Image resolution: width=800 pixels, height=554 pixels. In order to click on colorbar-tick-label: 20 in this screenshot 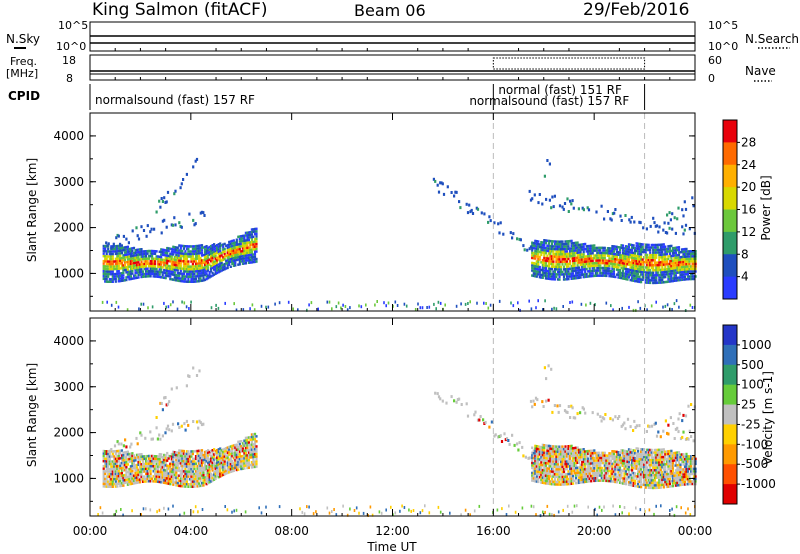, I will do `click(748, 187)`.